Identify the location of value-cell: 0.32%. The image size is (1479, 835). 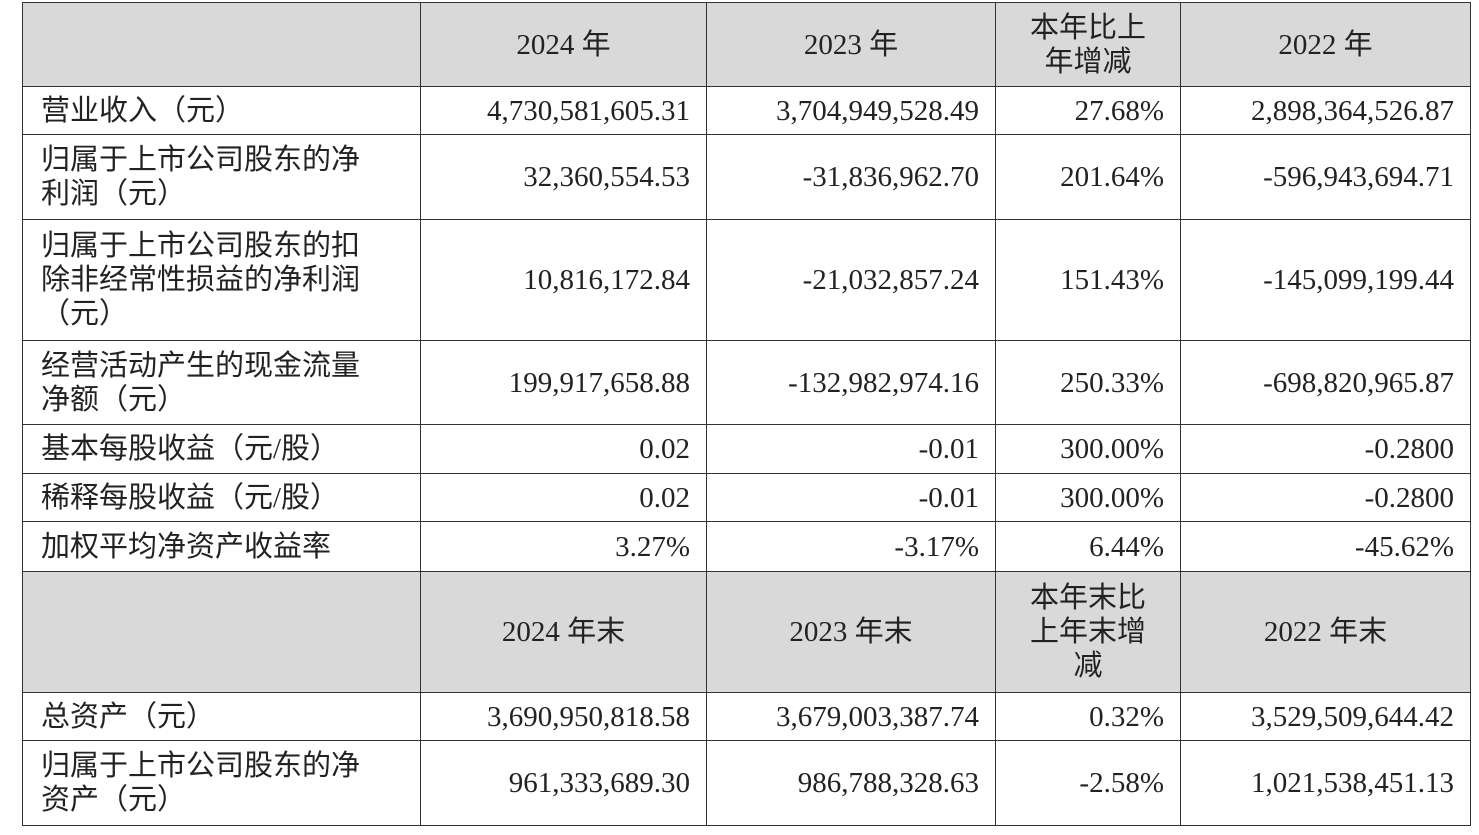
(1088, 716).